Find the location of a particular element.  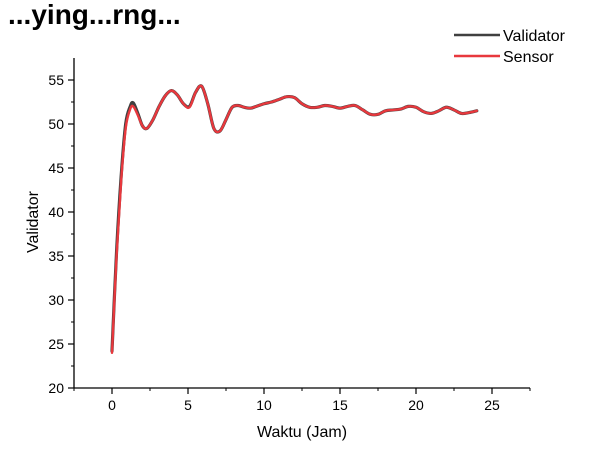

y-tick-label: 20 is located at coordinates (56, 388).